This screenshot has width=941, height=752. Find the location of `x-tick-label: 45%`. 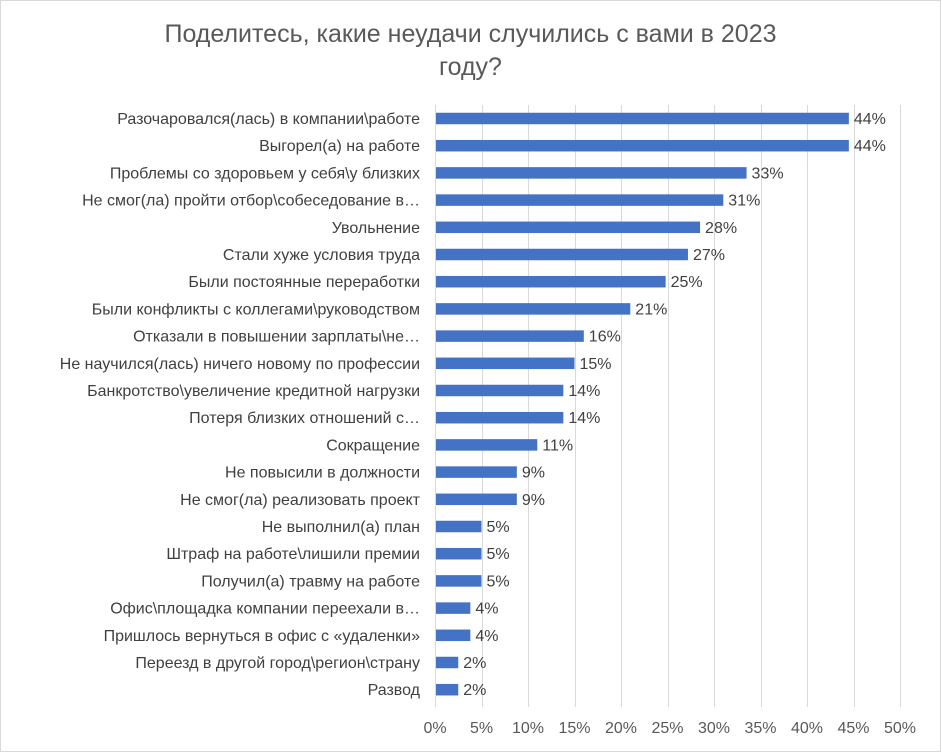

x-tick-label: 45% is located at coordinates (853, 728).